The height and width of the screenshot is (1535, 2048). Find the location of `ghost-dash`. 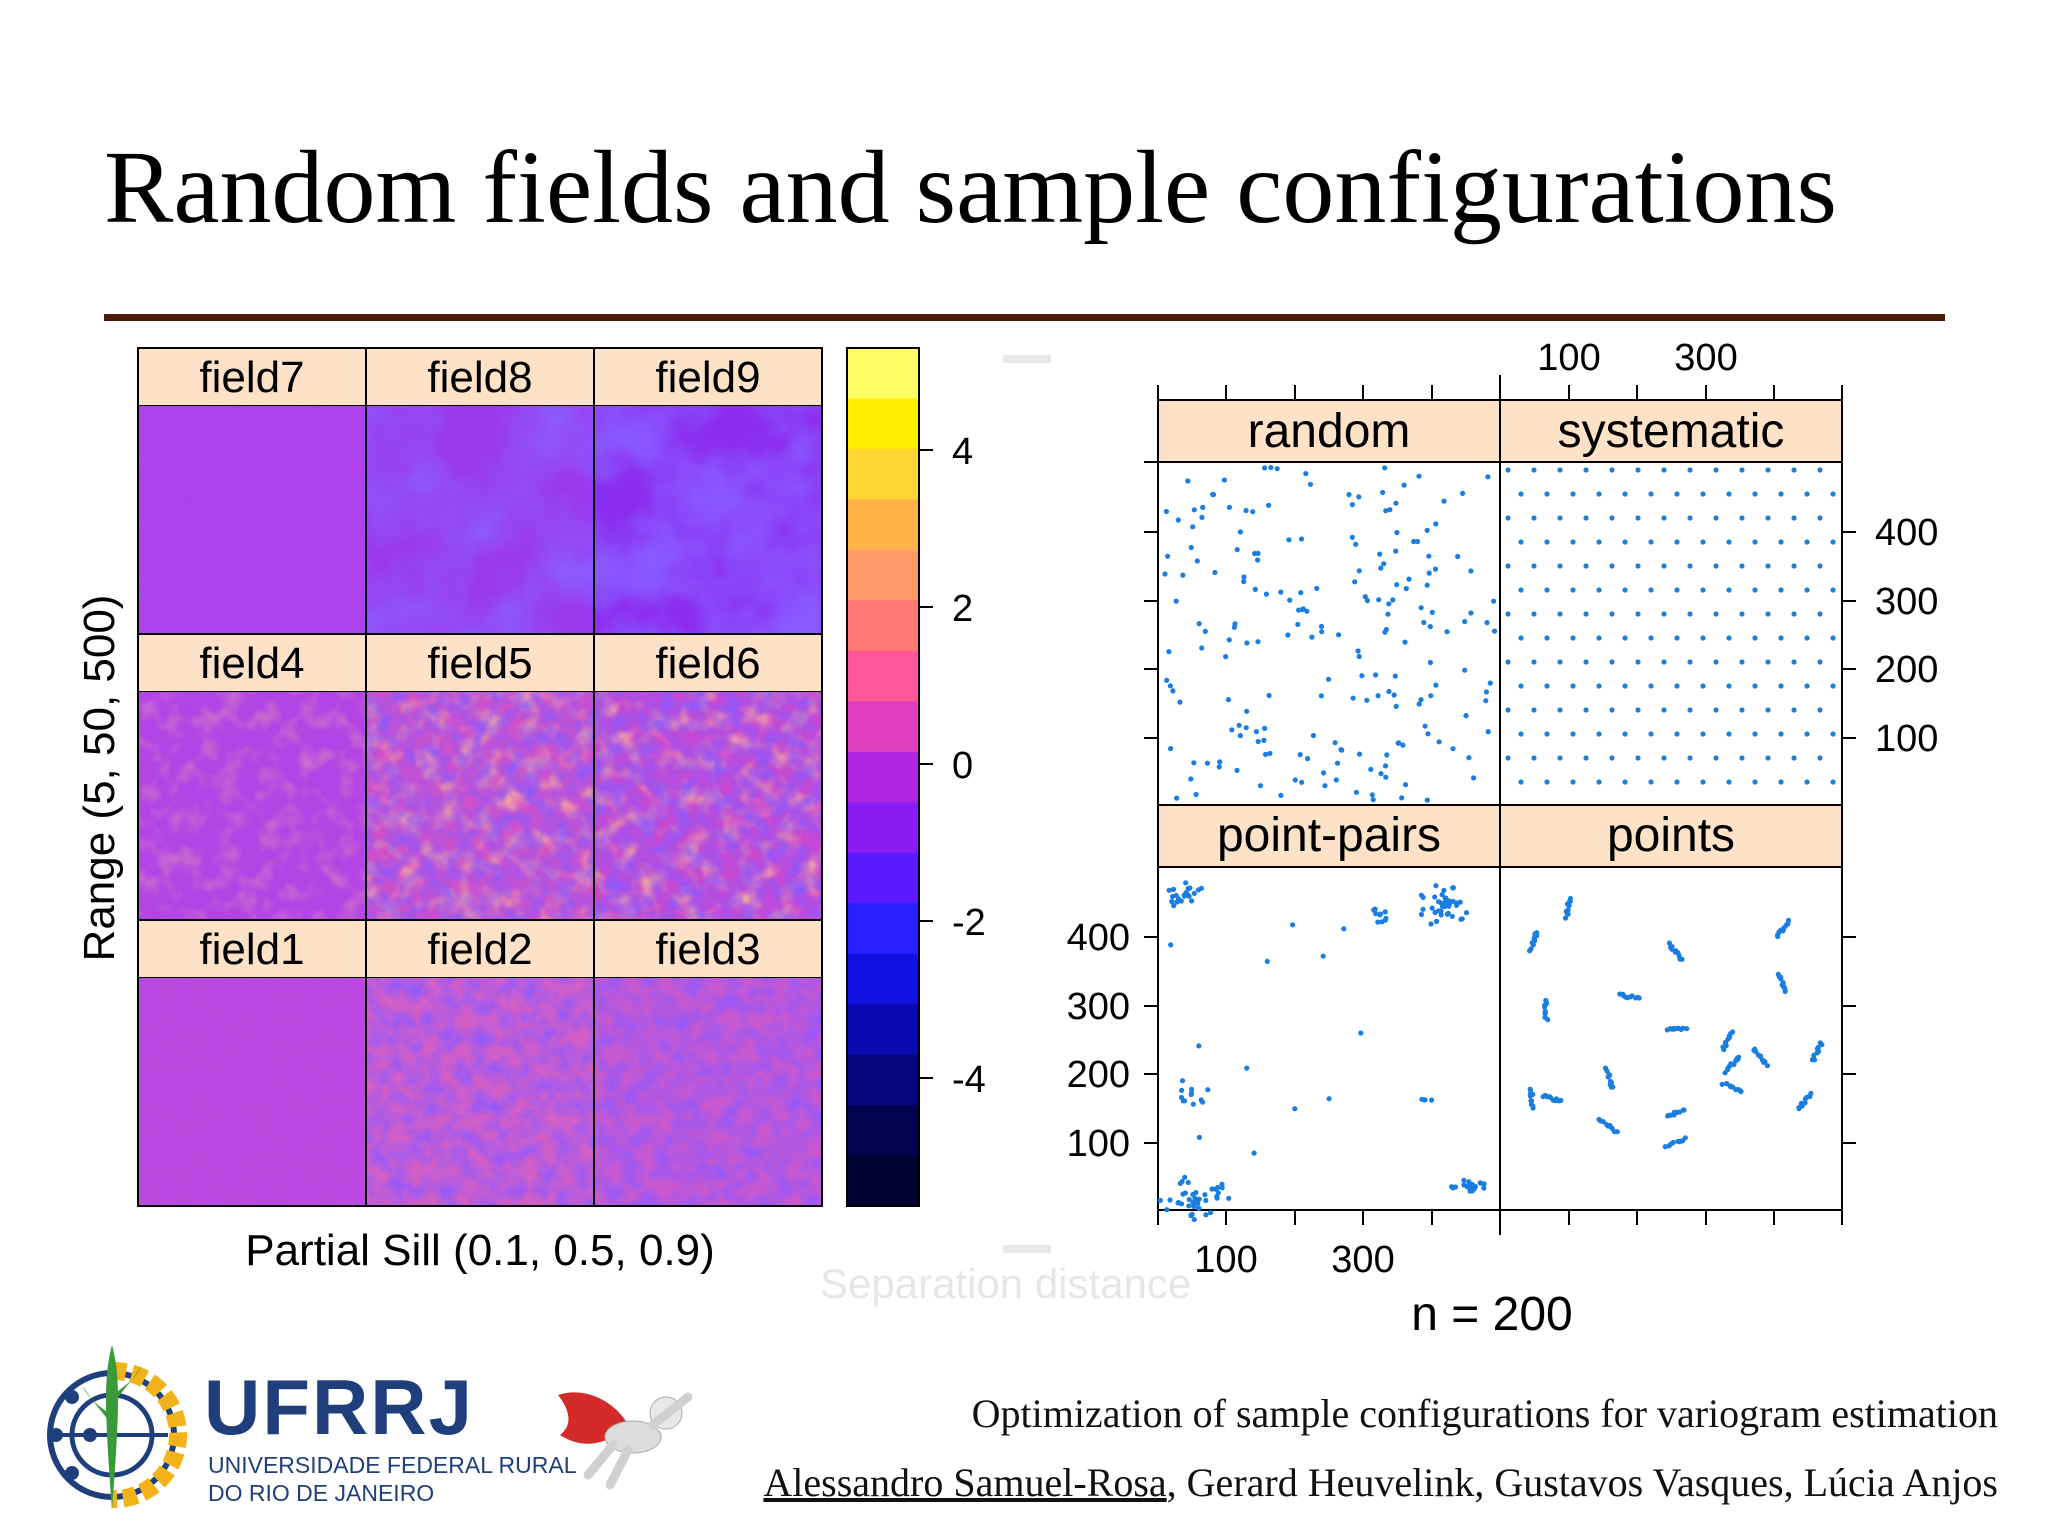

ghost-dash is located at coordinates (1027, 1249).